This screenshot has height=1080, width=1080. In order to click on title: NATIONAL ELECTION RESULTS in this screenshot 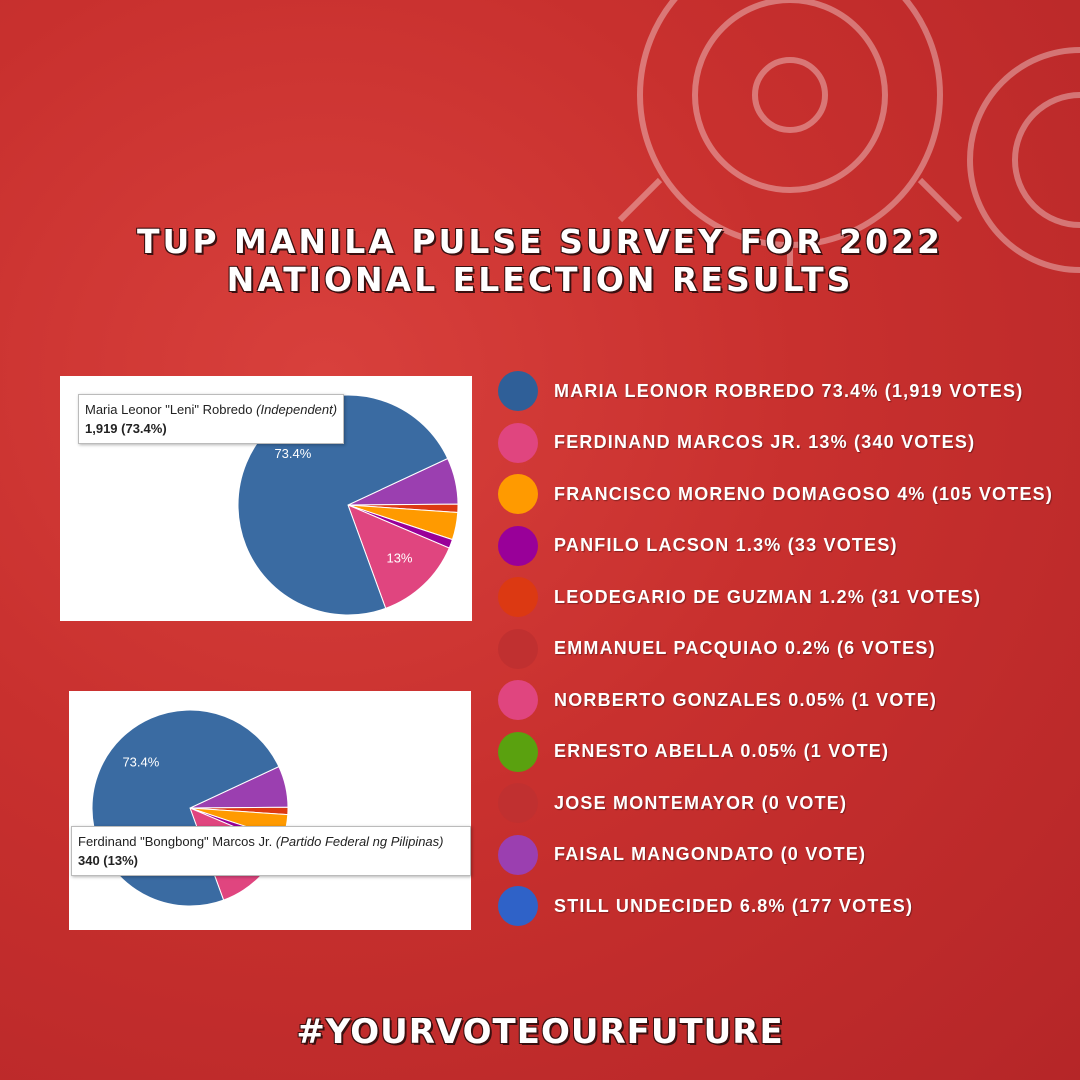, I will do `click(540, 279)`.